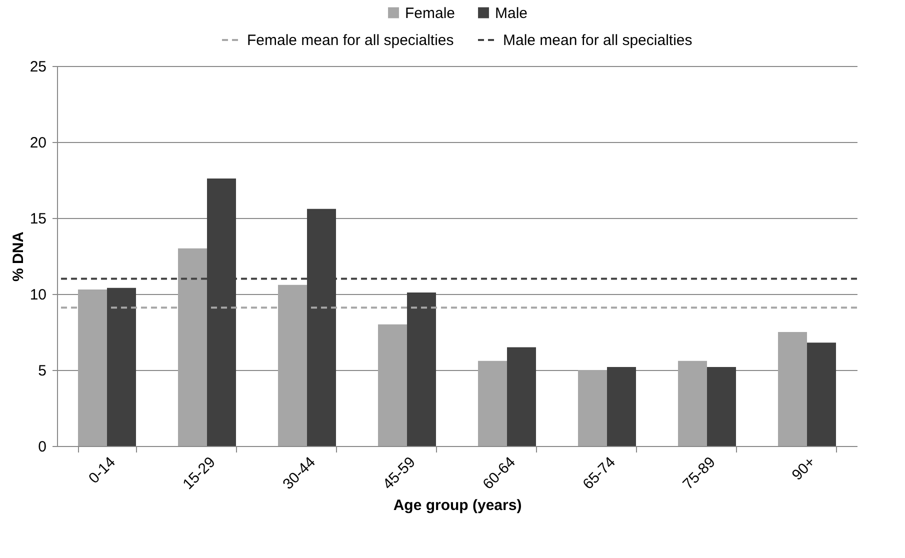  I want to click on legend-label: Male mean for all specialties, so click(597, 40).